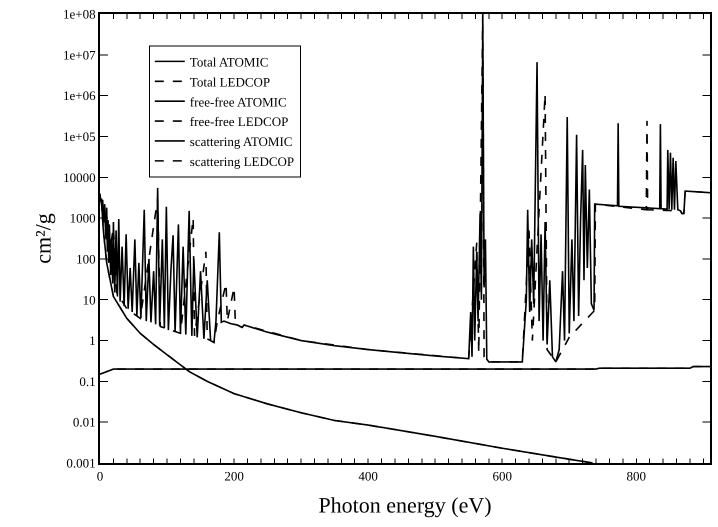 The width and height of the screenshot is (718, 527). Describe the element at coordinates (81, 463) in the screenshot. I see `y-tick-label: 0.001` at that location.